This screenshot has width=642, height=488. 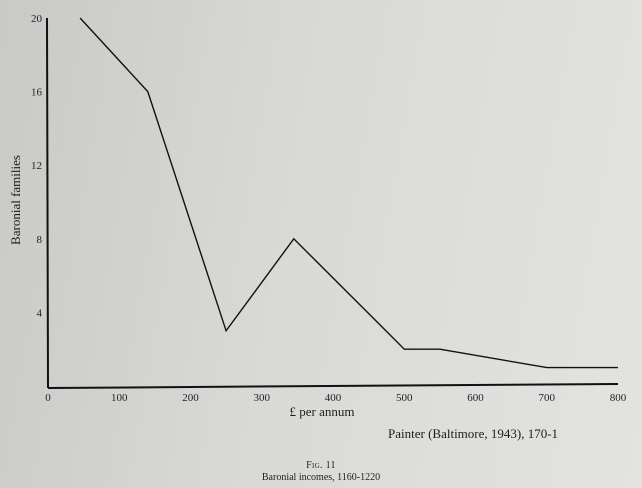 What do you see at coordinates (37, 93) in the screenshot?
I see `y-tick-label-16: 16` at bounding box center [37, 93].